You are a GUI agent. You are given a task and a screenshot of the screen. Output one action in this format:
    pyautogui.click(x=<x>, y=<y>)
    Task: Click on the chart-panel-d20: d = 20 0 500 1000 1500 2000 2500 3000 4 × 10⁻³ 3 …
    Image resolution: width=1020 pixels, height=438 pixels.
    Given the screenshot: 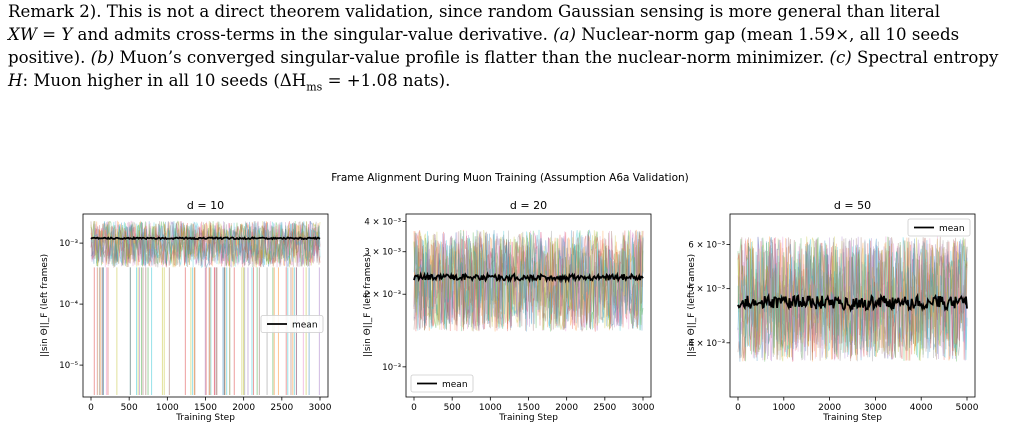 What is the action you would take?
    pyautogui.click(x=509, y=311)
    